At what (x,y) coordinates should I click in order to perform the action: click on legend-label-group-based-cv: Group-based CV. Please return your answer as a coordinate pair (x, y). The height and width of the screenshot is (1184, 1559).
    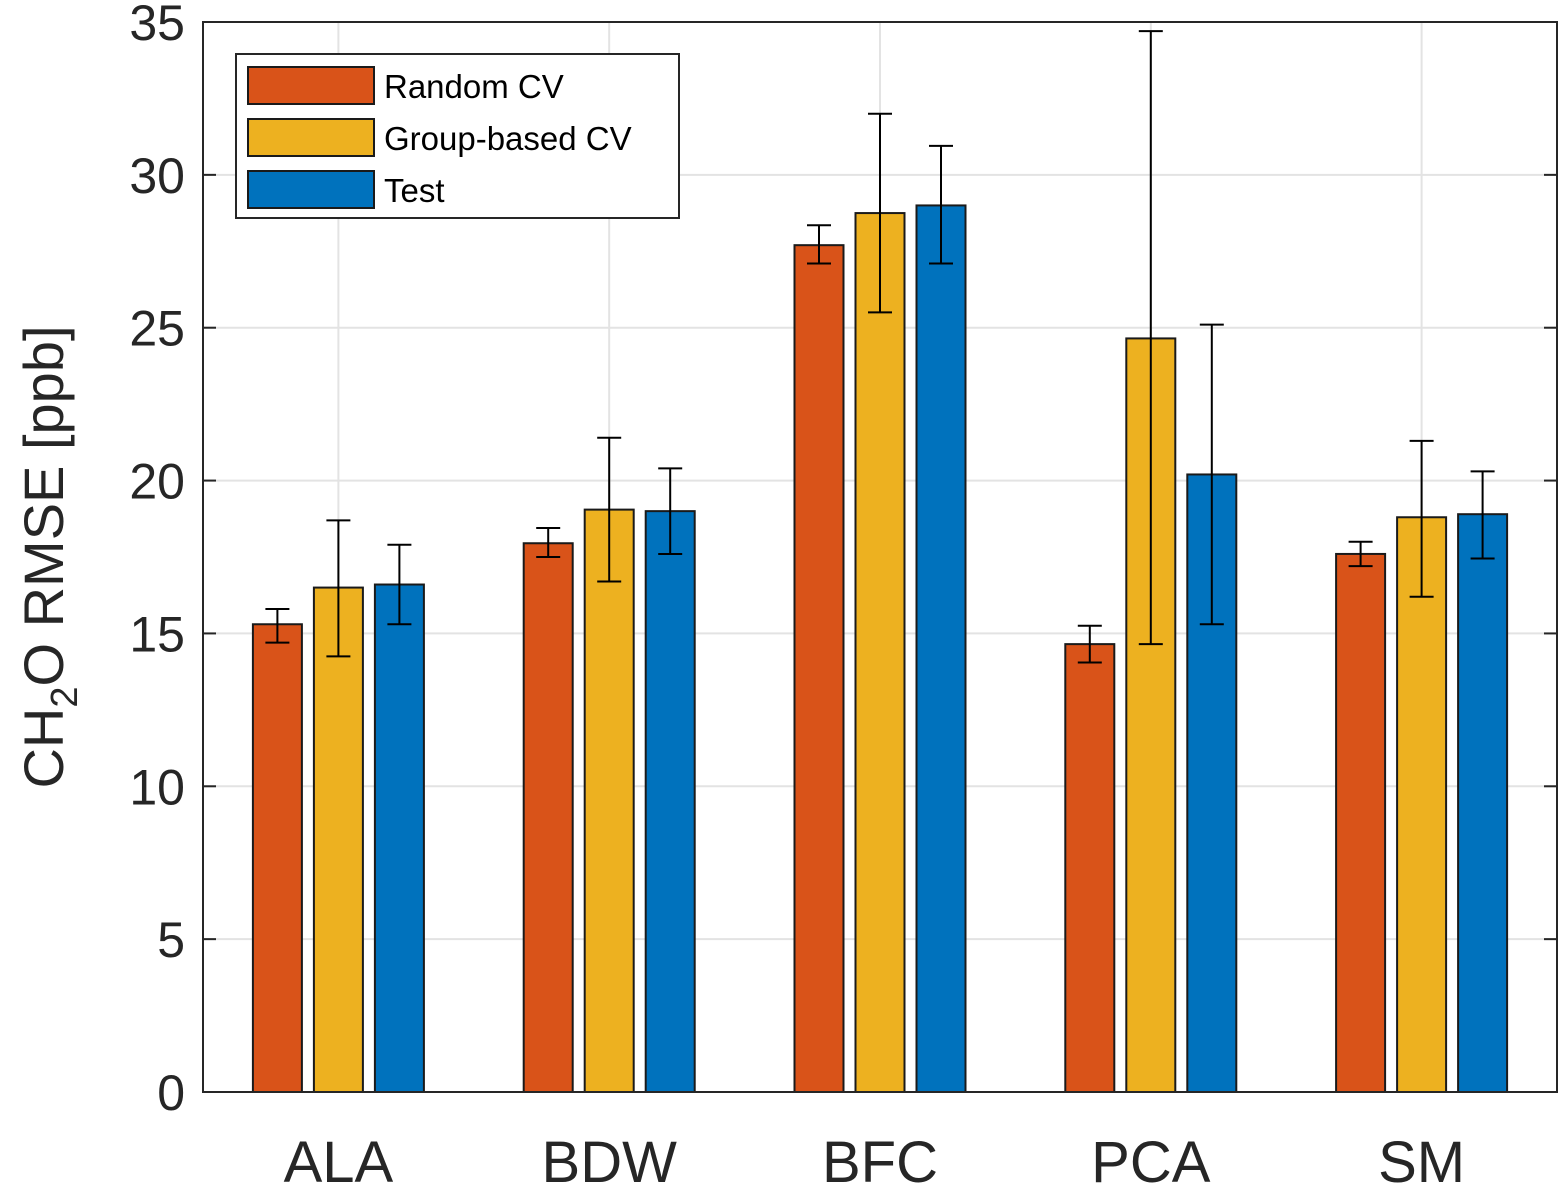
    Looking at the image, I should click on (508, 138).